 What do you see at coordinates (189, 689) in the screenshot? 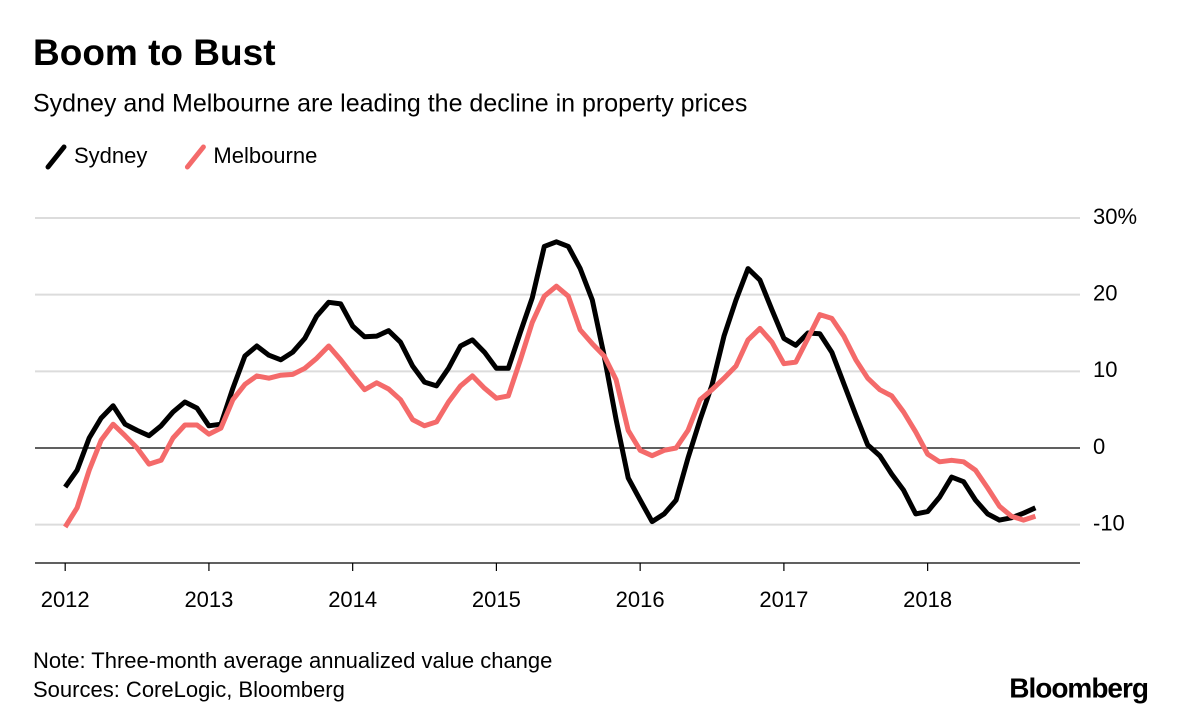
I see `source: Sources: CoreLogic, Bloomberg` at bounding box center [189, 689].